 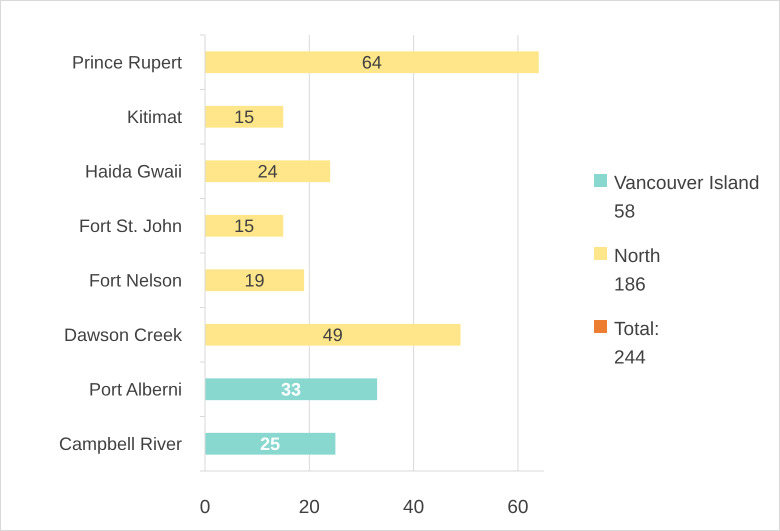 What do you see at coordinates (154, 117) in the screenshot?
I see `y-tick-label: Kitimat` at bounding box center [154, 117].